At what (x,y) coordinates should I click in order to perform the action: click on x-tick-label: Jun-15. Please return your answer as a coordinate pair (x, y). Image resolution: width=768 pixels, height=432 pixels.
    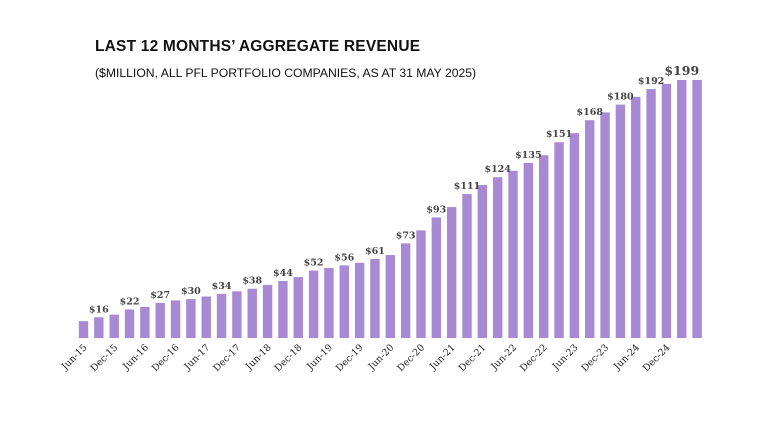
    Looking at the image, I should click on (74, 357).